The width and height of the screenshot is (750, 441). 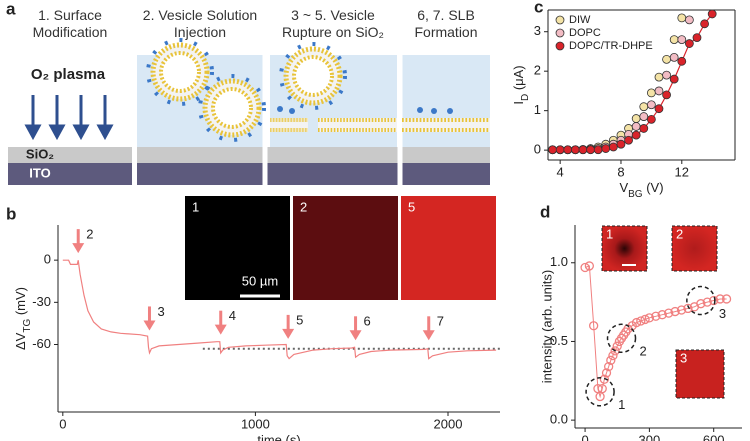 I want to click on step-title: 1. Surface Modification, so click(x=70, y=23).